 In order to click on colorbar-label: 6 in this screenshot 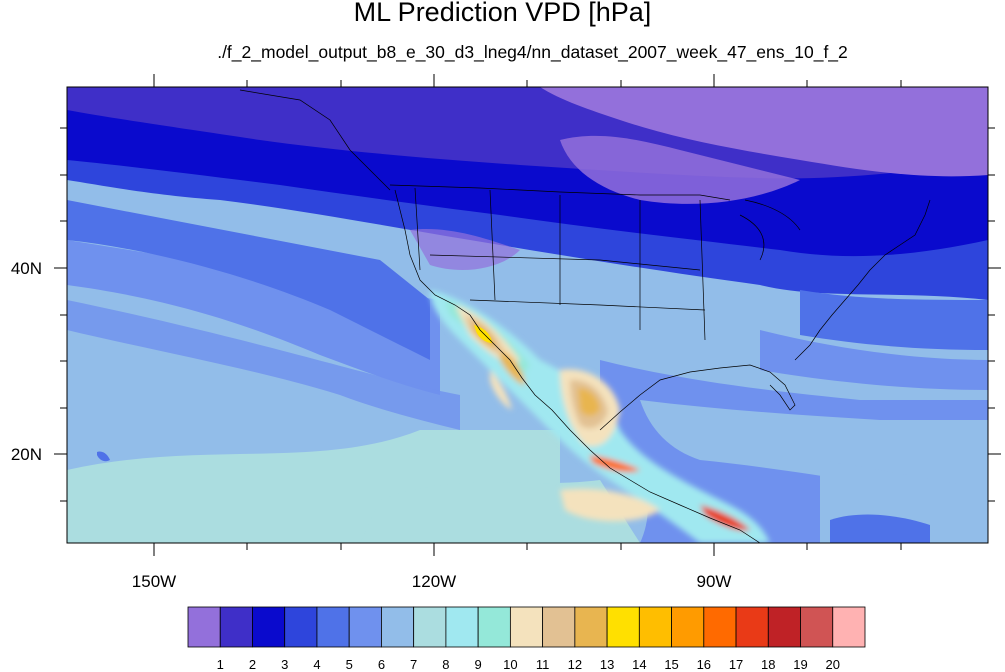, I will do `click(381, 664)`.